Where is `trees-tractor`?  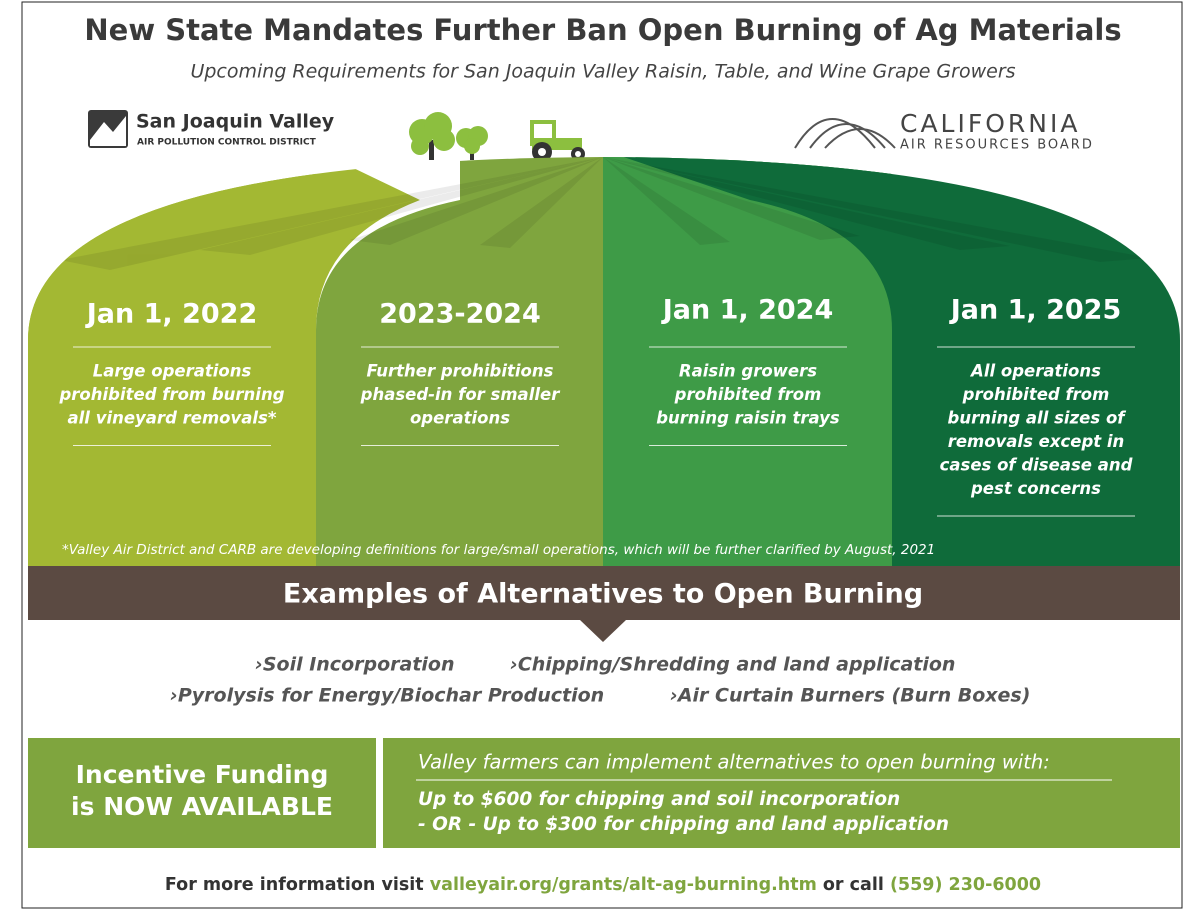
trees-tractor is located at coordinates (497, 137).